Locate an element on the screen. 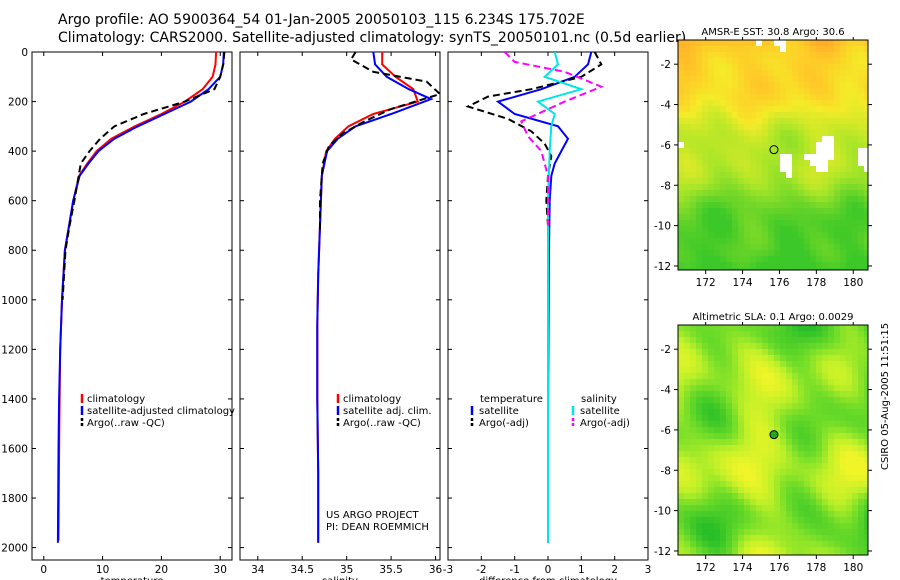 The height and width of the screenshot is (580, 900). y-tick-label: 400 is located at coordinates (18, 152).